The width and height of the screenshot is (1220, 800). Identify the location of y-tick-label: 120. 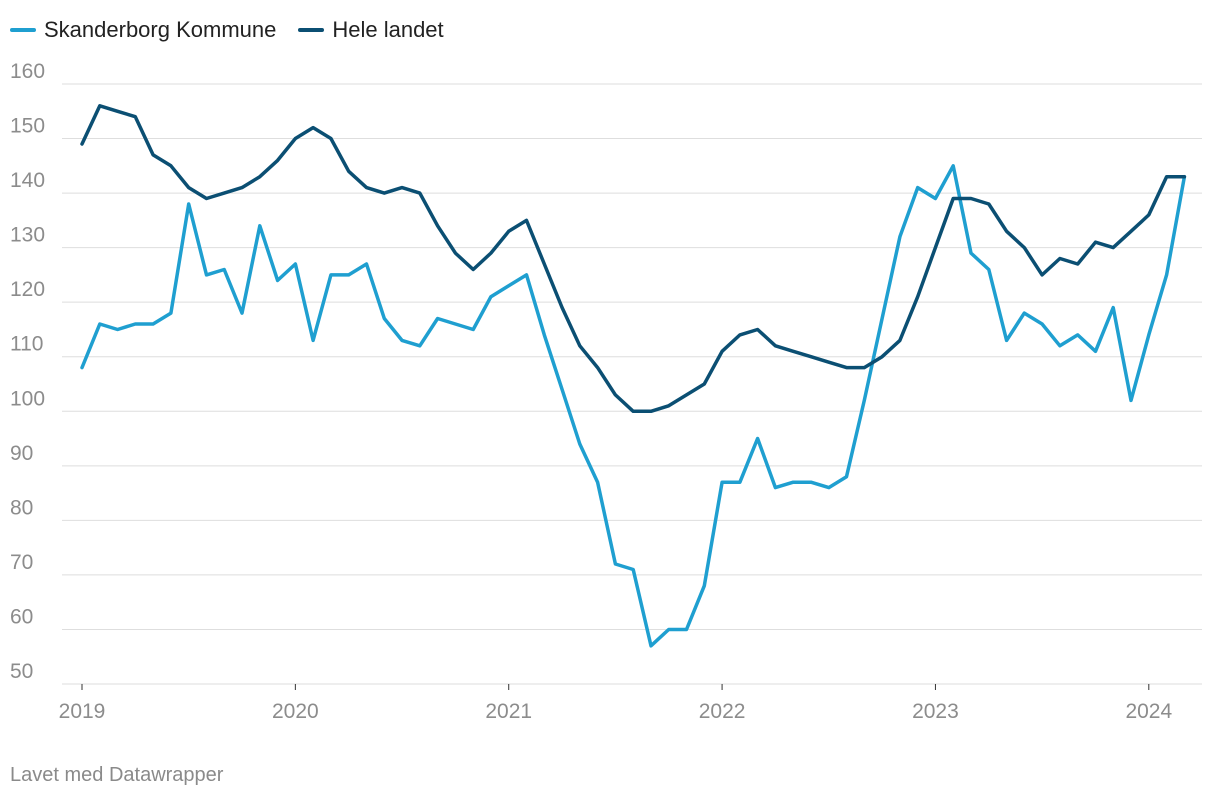
(27, 289).